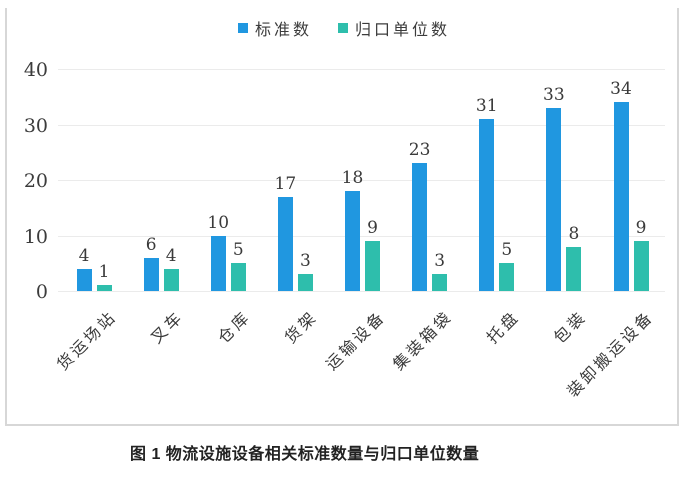 Image resolution: width=688 pixels, height=477 pixels. I want to click on value-label-units-7: 5, so click(507, 250).